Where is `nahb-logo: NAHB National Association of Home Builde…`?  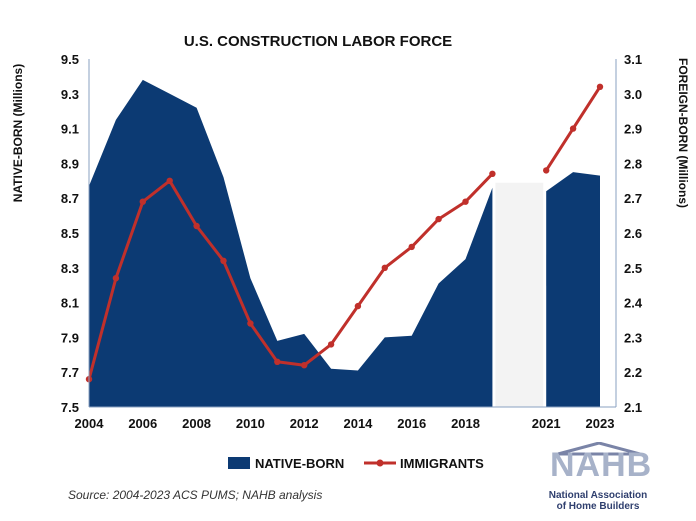
nahb-logo: NAHB National Association of Home Builde… is located at coordinates (596, 479).